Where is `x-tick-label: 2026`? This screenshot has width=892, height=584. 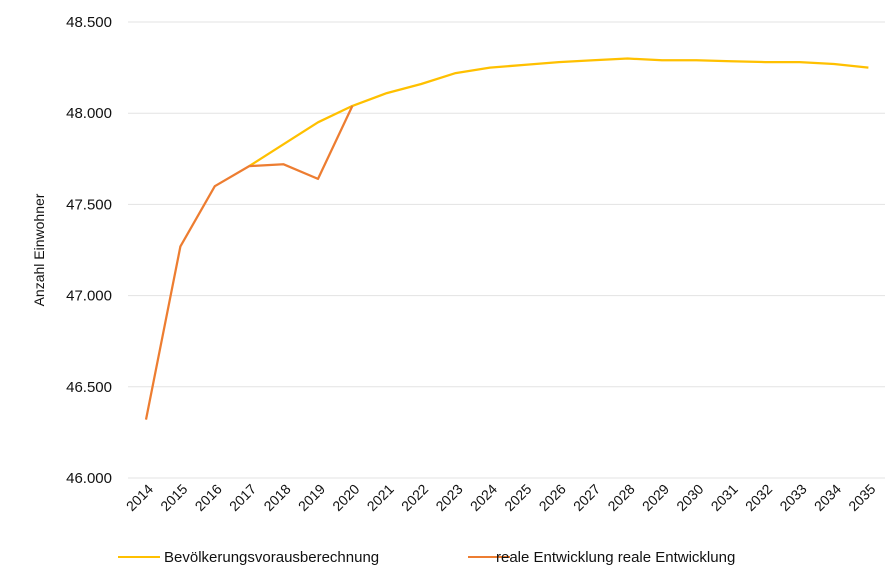 x-tick-label: 2026 is located at coordinates (552, 497).